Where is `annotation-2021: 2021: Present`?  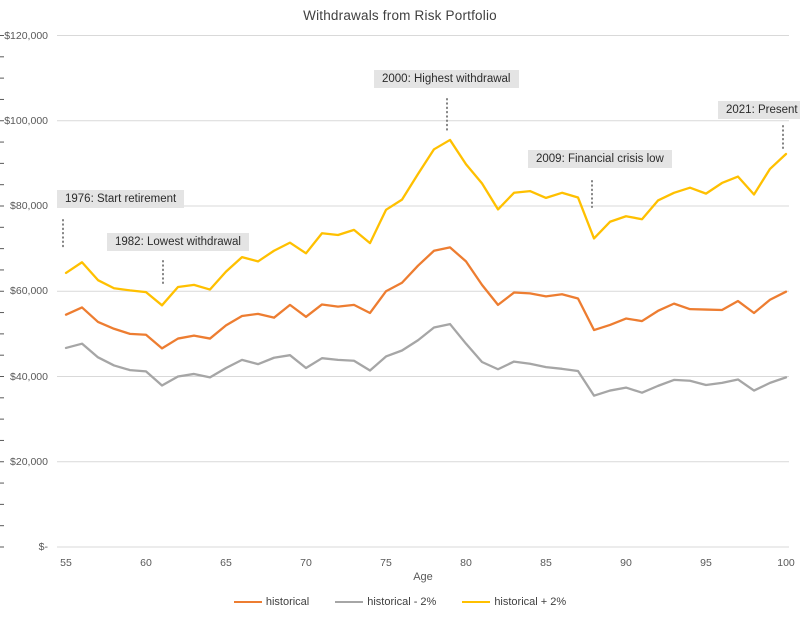 annotation-2021: 2021: Present is located at coordinates (759, 110).